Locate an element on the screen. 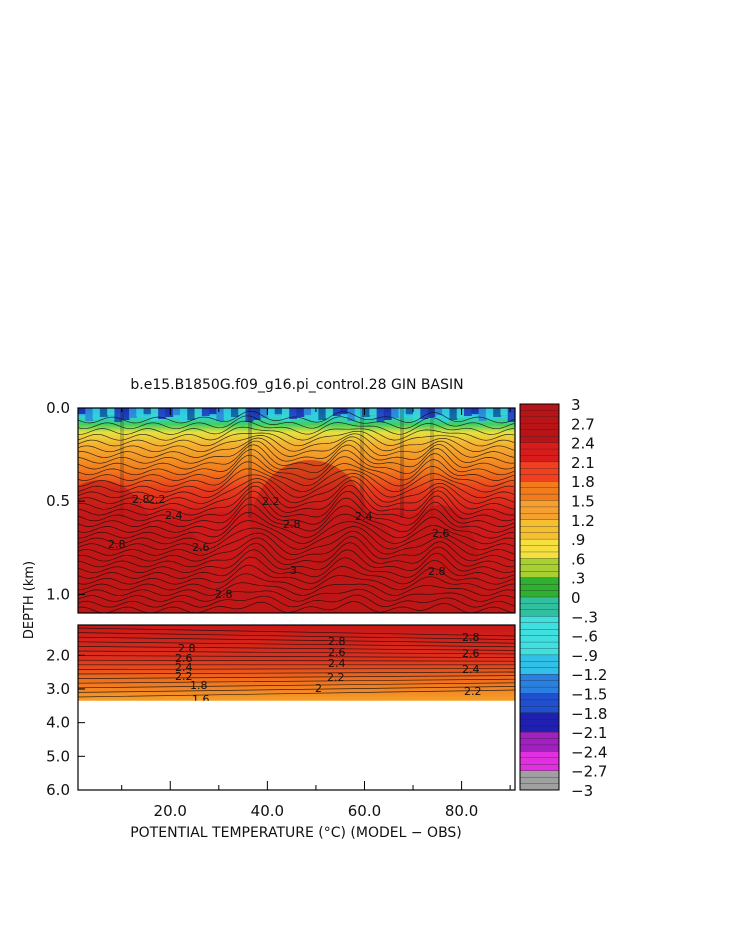 The height and width of the screenshot is (945, 733). colorbar-tick-label: 1.5 is located at coordinates (583, 502).